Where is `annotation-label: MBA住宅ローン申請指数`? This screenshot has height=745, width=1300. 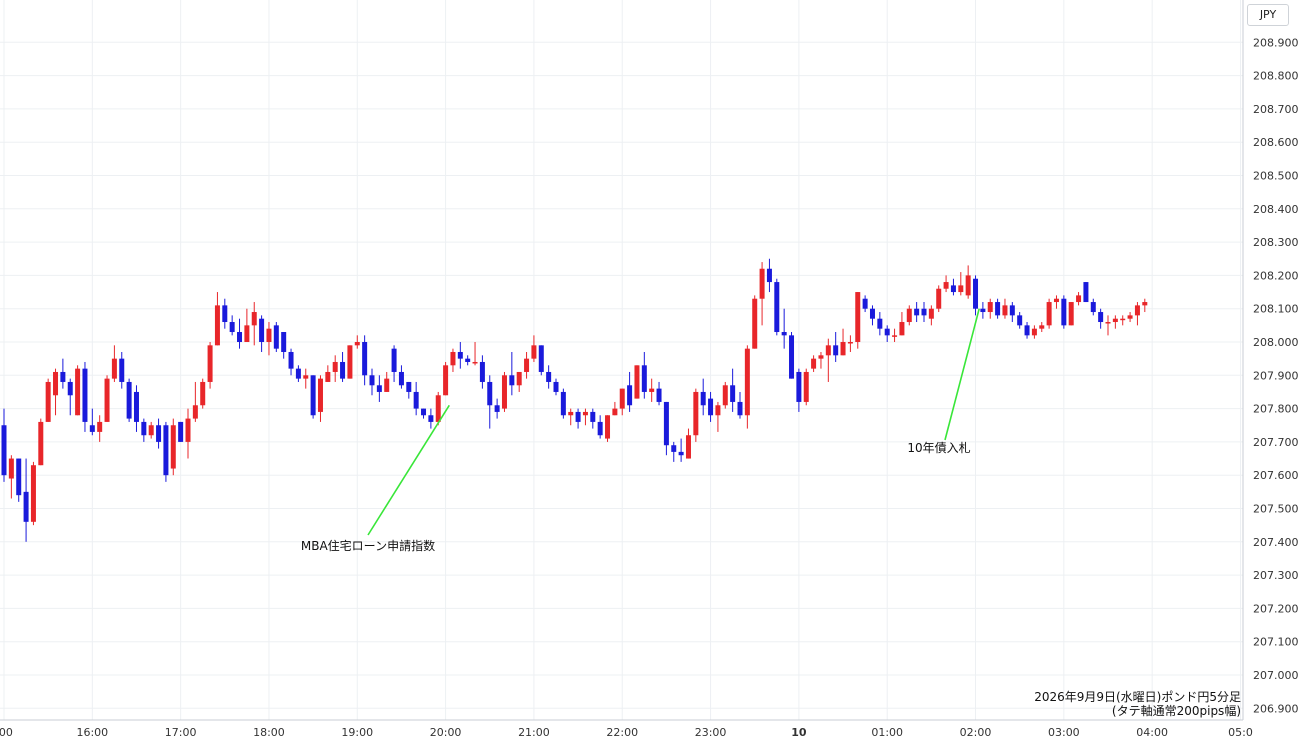 annotation-label: MBA住宅ローン申請指数 is located at coordinates (368, 545).